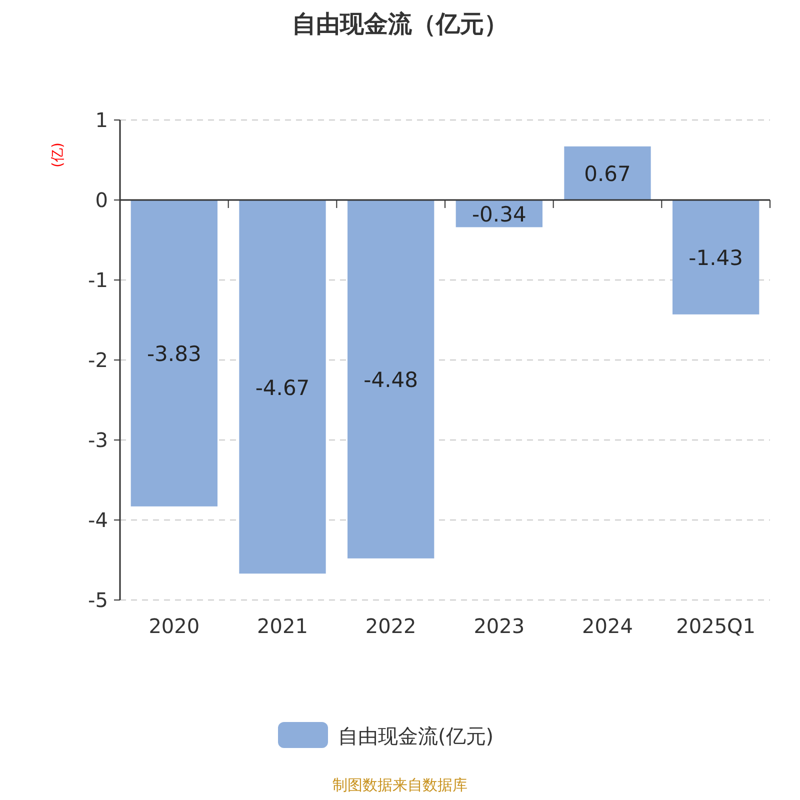 The height and width of the screenshot is (800, 800). I want to click on chart-title: 自由现金流（亿元）, so click(400, 24).